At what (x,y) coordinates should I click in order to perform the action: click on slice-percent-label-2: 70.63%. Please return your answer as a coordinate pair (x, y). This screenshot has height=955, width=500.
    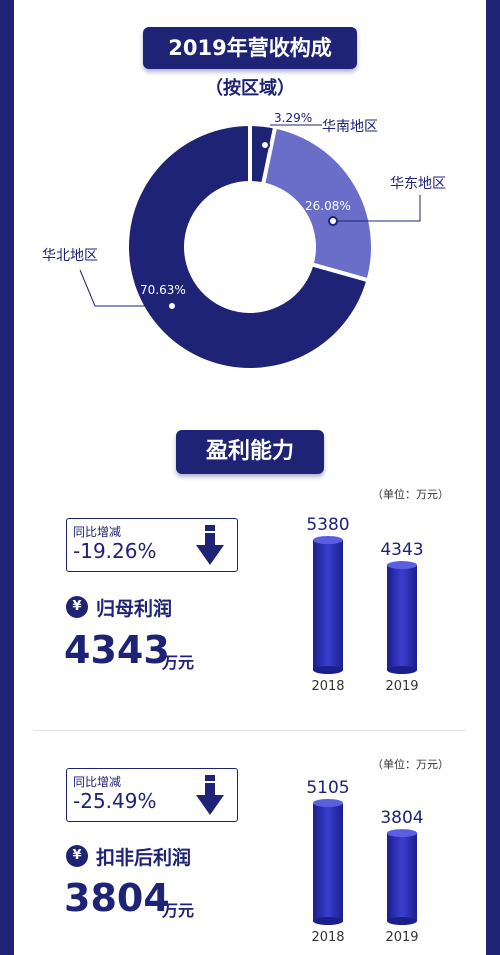
    Looking at the image, I should click on (163, 290).